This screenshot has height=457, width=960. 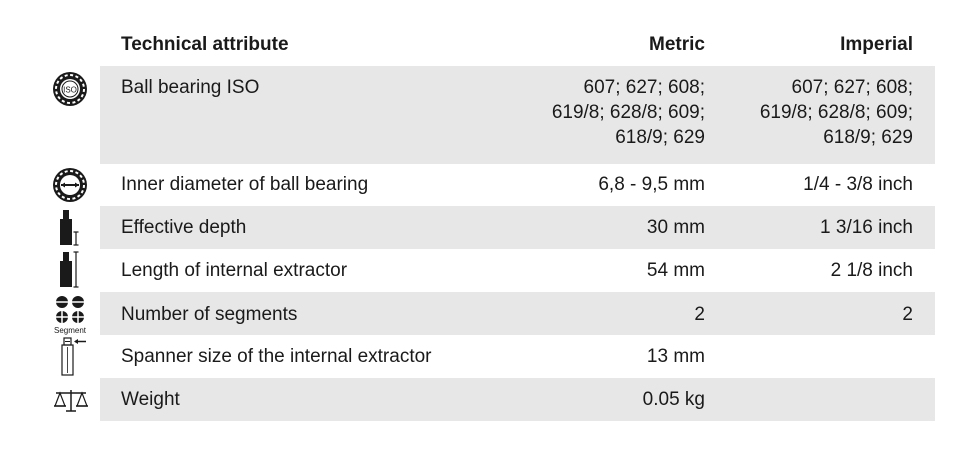 What do you see at coordinates (234, 270) in the screenshot?
I see `row-label: Length of internal extractor` at bounding box center [234, 270].